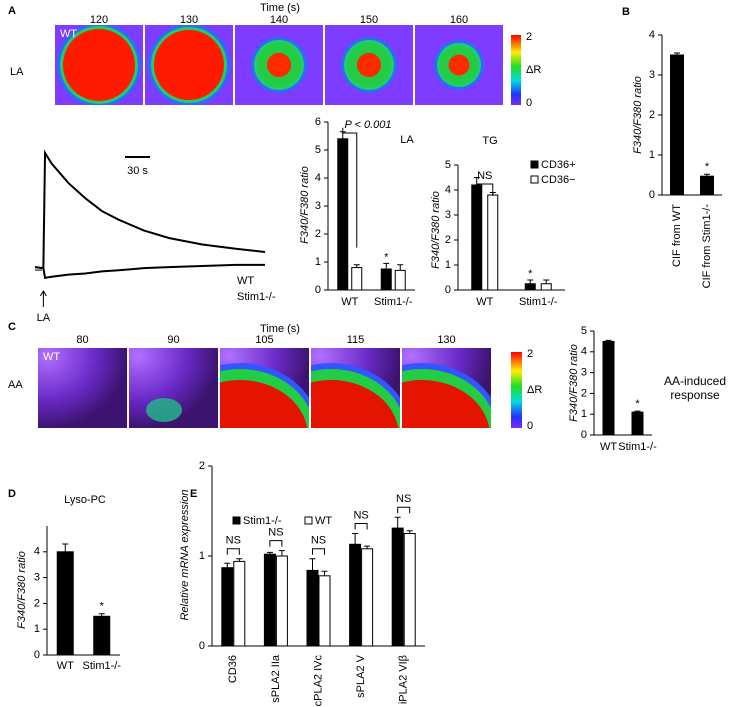  What do you see at coordinates (404, 679) in the screenshot?
I see `x-tick-label: iPLA2 VIβ` at bounding box center [404, 679].